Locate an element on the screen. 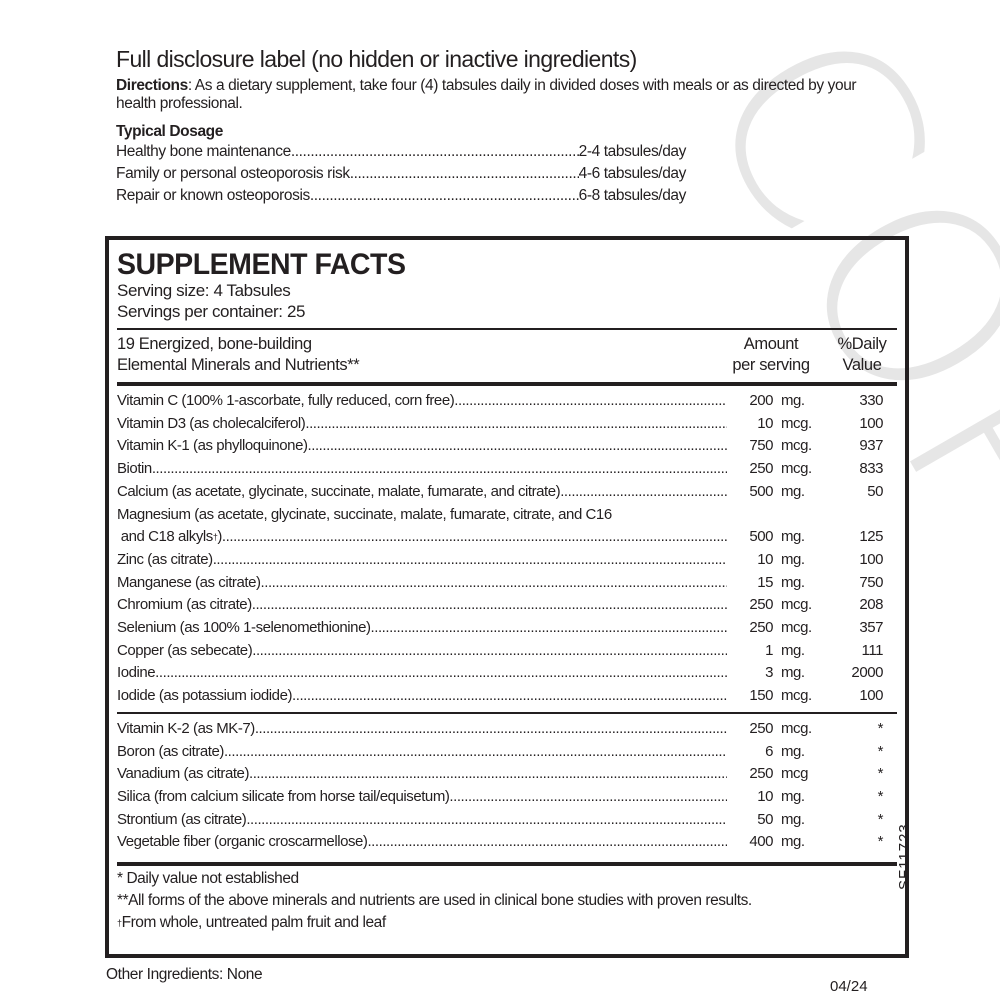 The height and width of the screenshot is (1000, 1000). nutrient-name: Iodine is located at coordinates (136, 673).